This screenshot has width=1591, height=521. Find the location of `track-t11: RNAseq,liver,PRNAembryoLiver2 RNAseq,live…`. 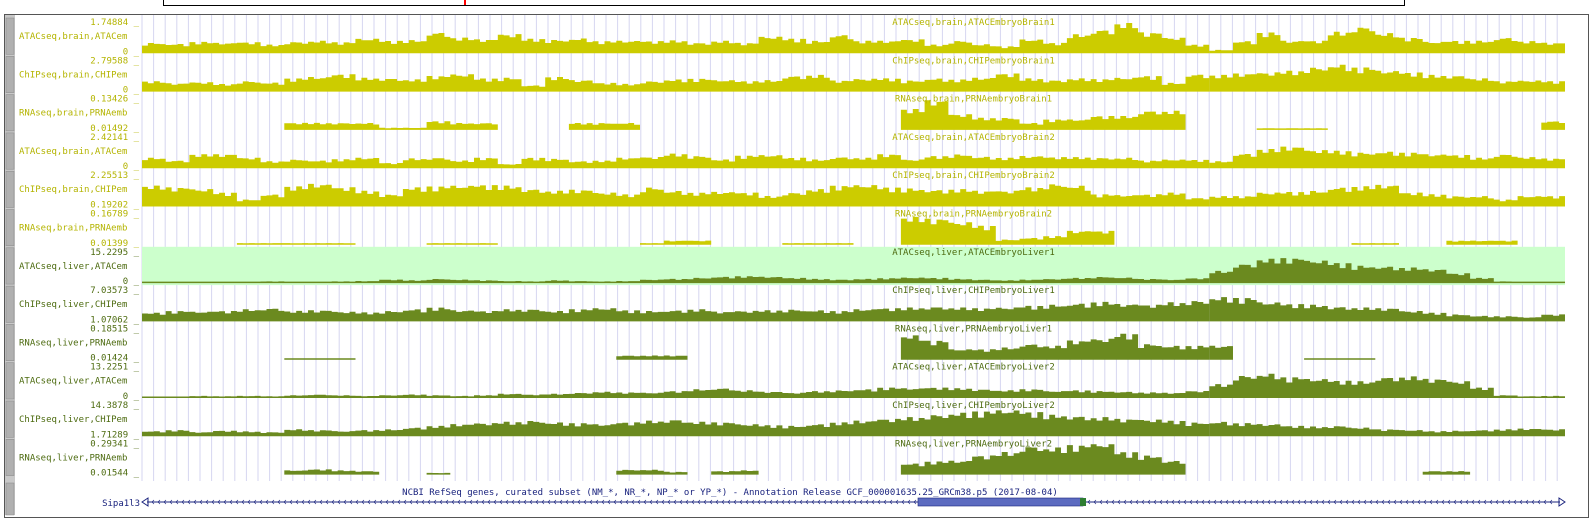

track-t11: RNAseq,liver,PRNAembryoLiver2 RNAseq,live… is located at coordinates (738, 459).